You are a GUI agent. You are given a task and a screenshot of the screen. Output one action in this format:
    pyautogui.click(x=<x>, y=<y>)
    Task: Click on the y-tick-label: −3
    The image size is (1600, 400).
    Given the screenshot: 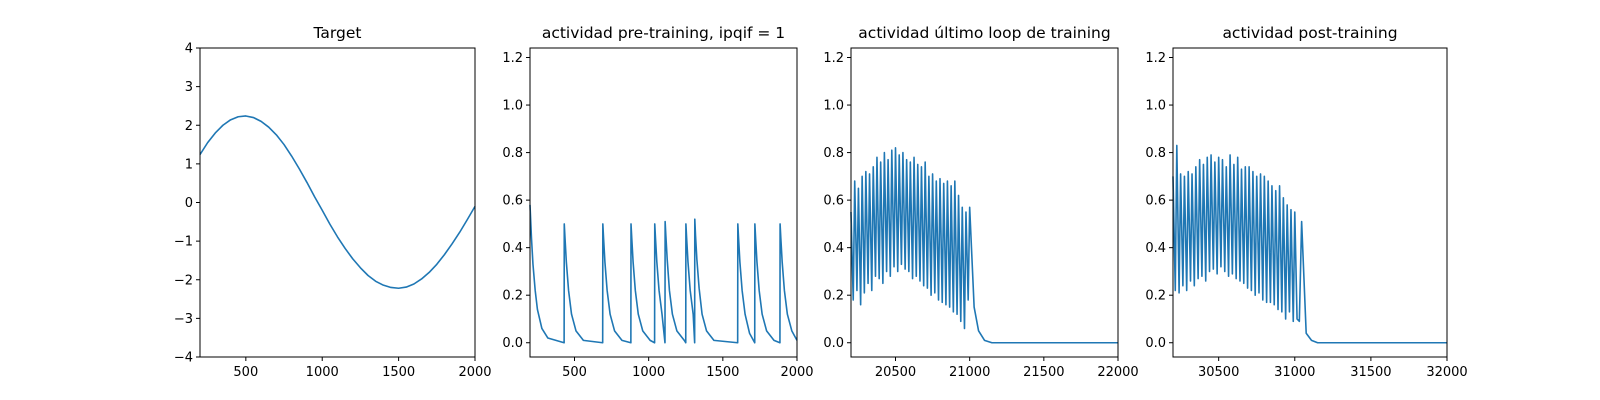 What is the action you would take?
    pyautogui.click(x=183, y=319)
    